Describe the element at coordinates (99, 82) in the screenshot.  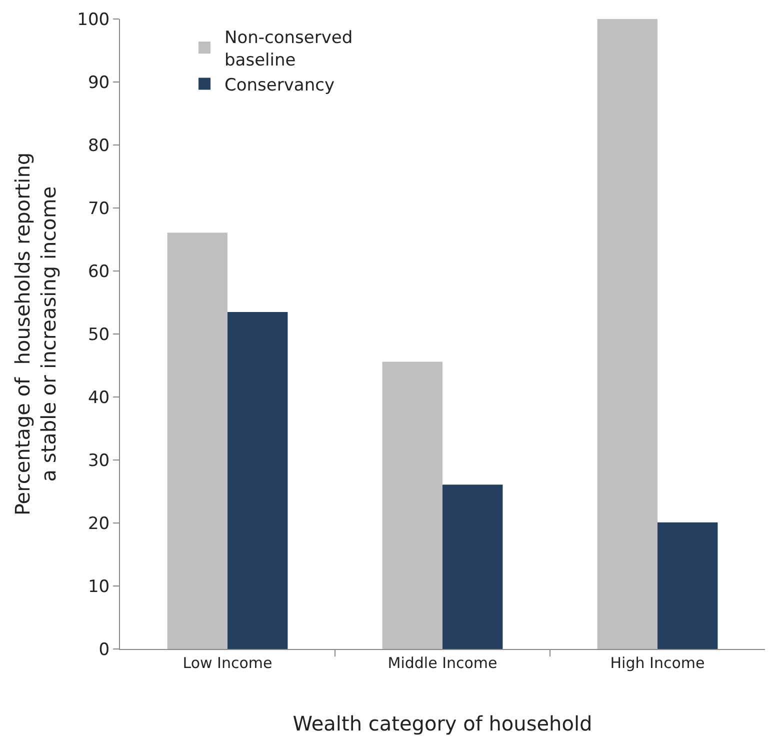
I see `y-tick-label: 90` at that location.